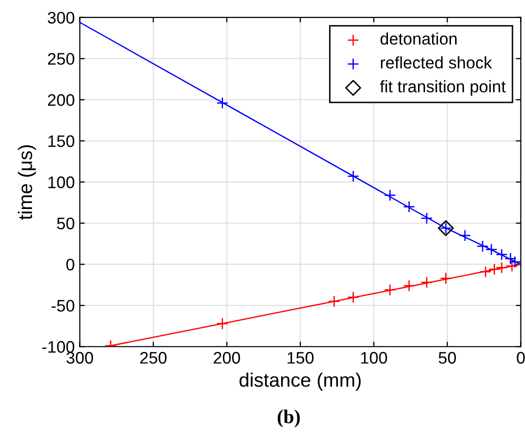 The width and height of the screenshot is (525, 436). I want to click on y-tick-label: 150, so click(61, 141).